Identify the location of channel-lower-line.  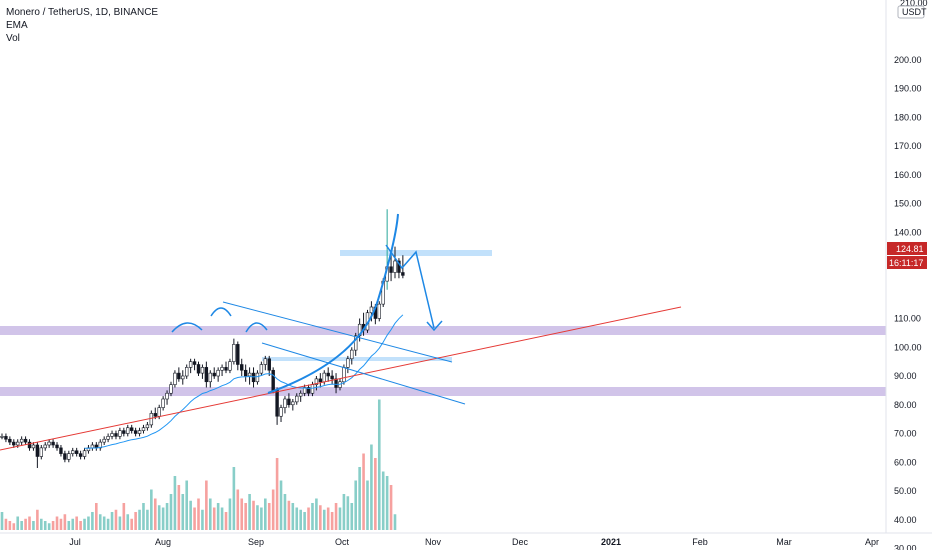
(363, 373).